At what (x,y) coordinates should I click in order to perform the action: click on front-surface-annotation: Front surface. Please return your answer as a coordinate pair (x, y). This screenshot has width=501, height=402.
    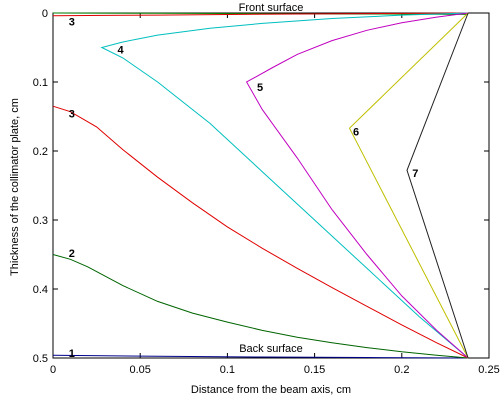
    Looking at the image, I should click on (271, 8).